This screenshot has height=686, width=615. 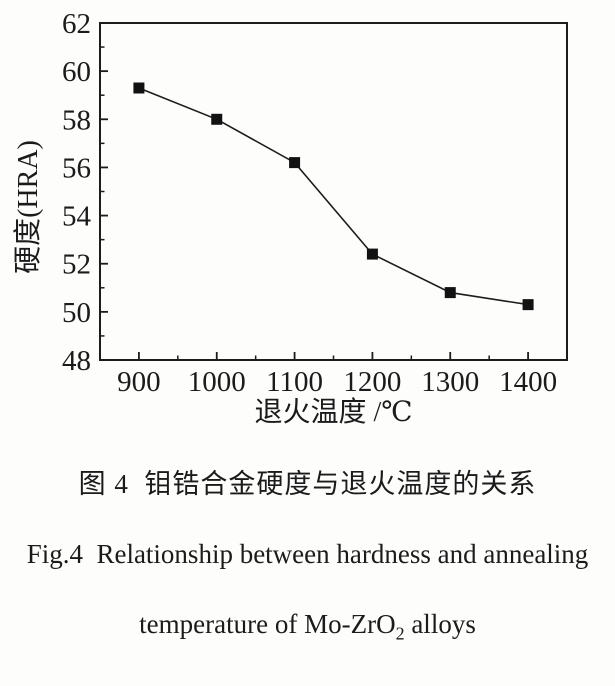 I want to click on subscript-2: 2, so click(x=400, y=633).